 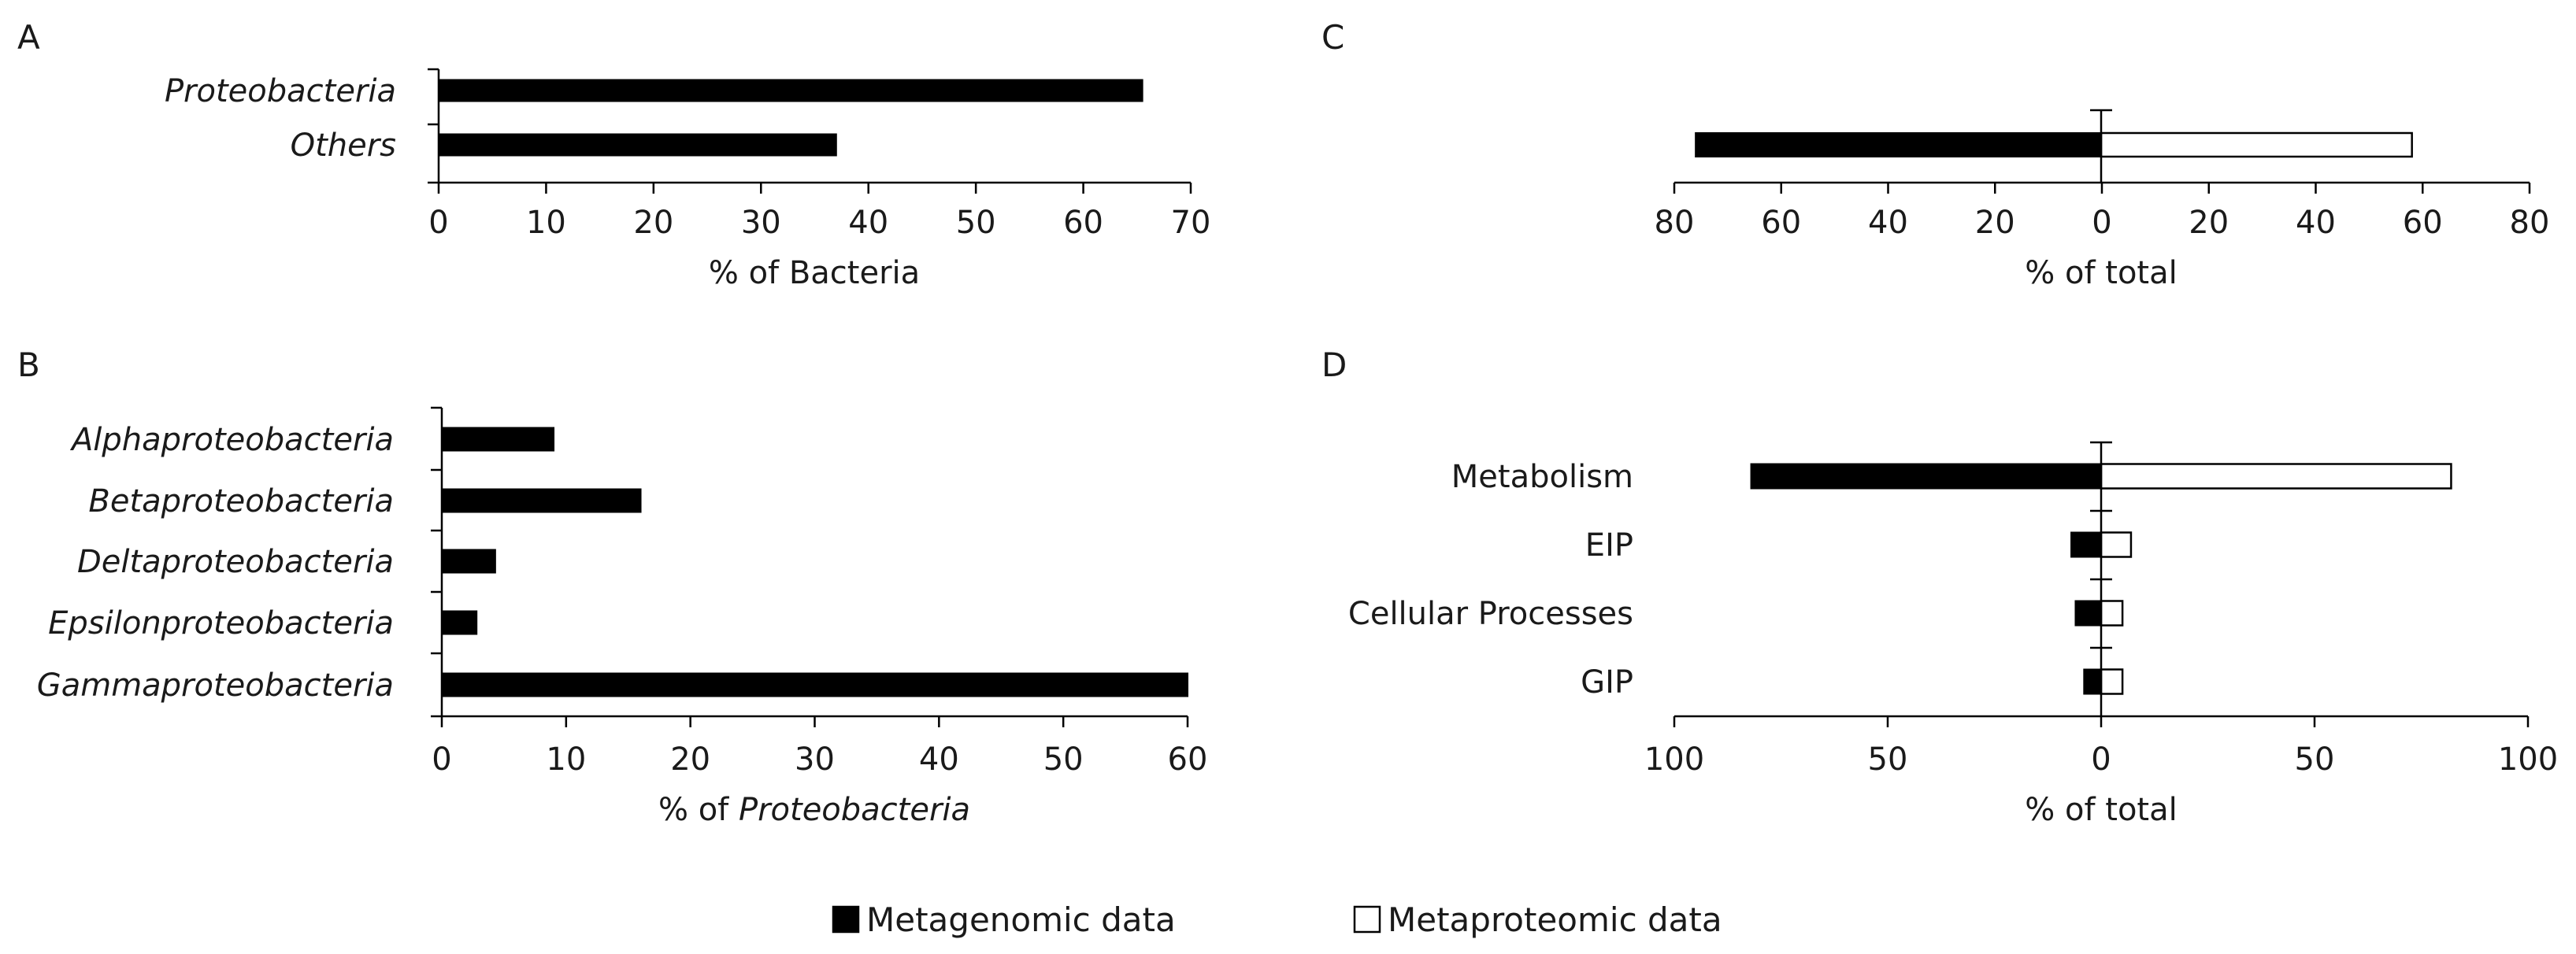 What do you see at coordinates (438, 223) in the screenshot?
I see `panel-a-x-tick-label: 0` at bounding box center [438, 223].